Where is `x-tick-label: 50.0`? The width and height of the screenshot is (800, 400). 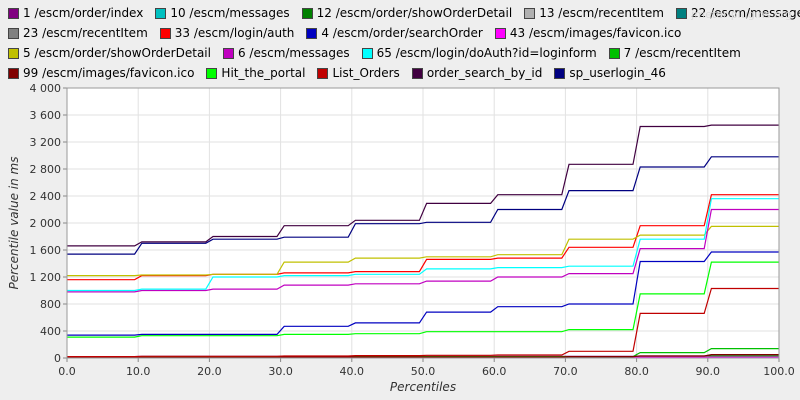
x-tick-label: 50.0 is located at coordinates (423, 371).